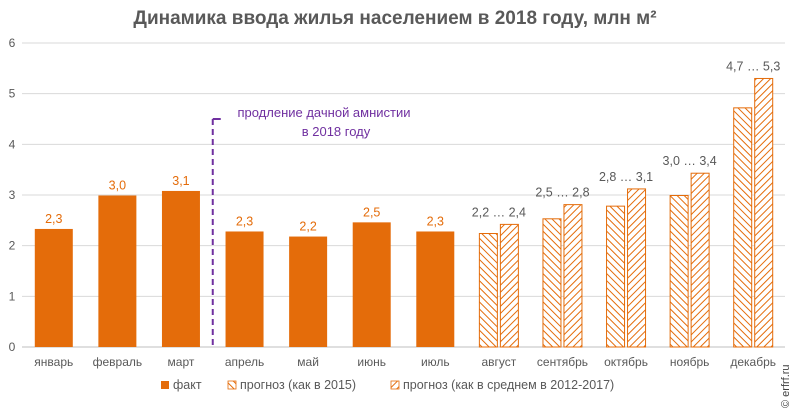  Describe the element at coordinates (371, 212) in the screenshot. I see `data-label-fact: 2,5` at that location.